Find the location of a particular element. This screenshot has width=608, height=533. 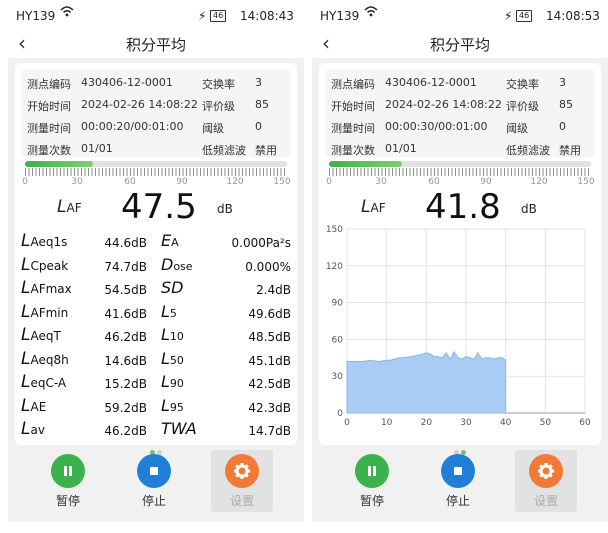

chart-area-series is located at coordinates (426, 382).